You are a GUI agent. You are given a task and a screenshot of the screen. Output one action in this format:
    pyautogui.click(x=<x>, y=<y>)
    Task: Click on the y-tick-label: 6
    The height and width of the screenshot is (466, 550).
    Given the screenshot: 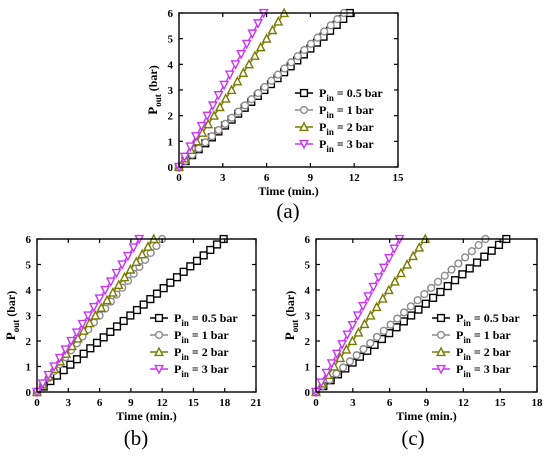 What is the action you would take?
    pyautogui.click(x=29, y=240)
    